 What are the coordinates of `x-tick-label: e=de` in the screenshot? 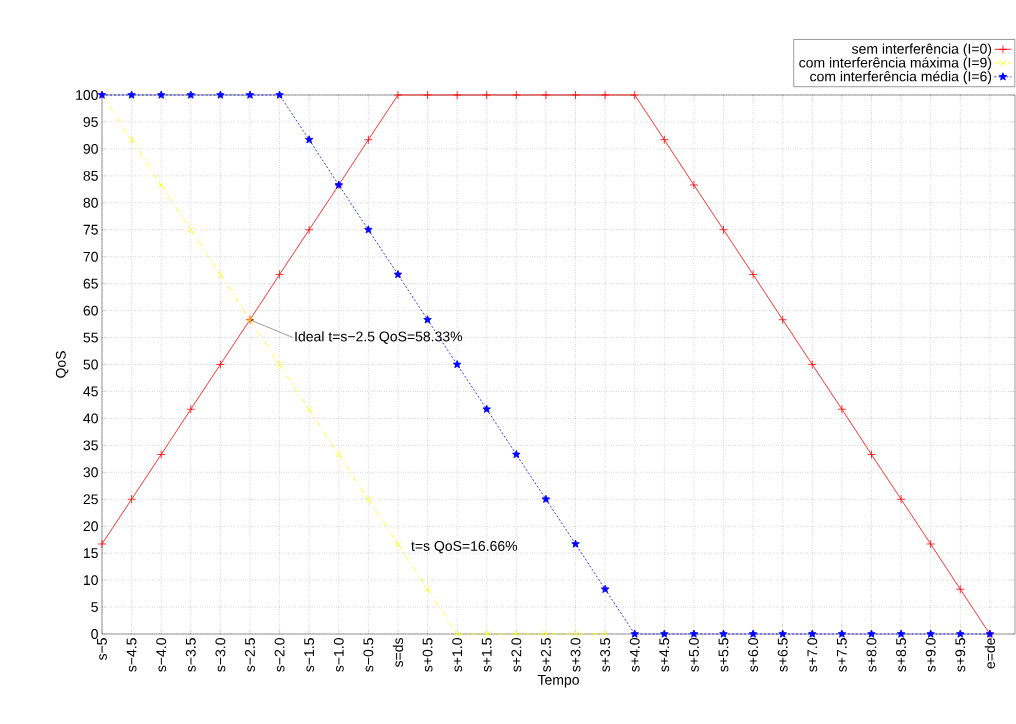 It's located at (989, 653).